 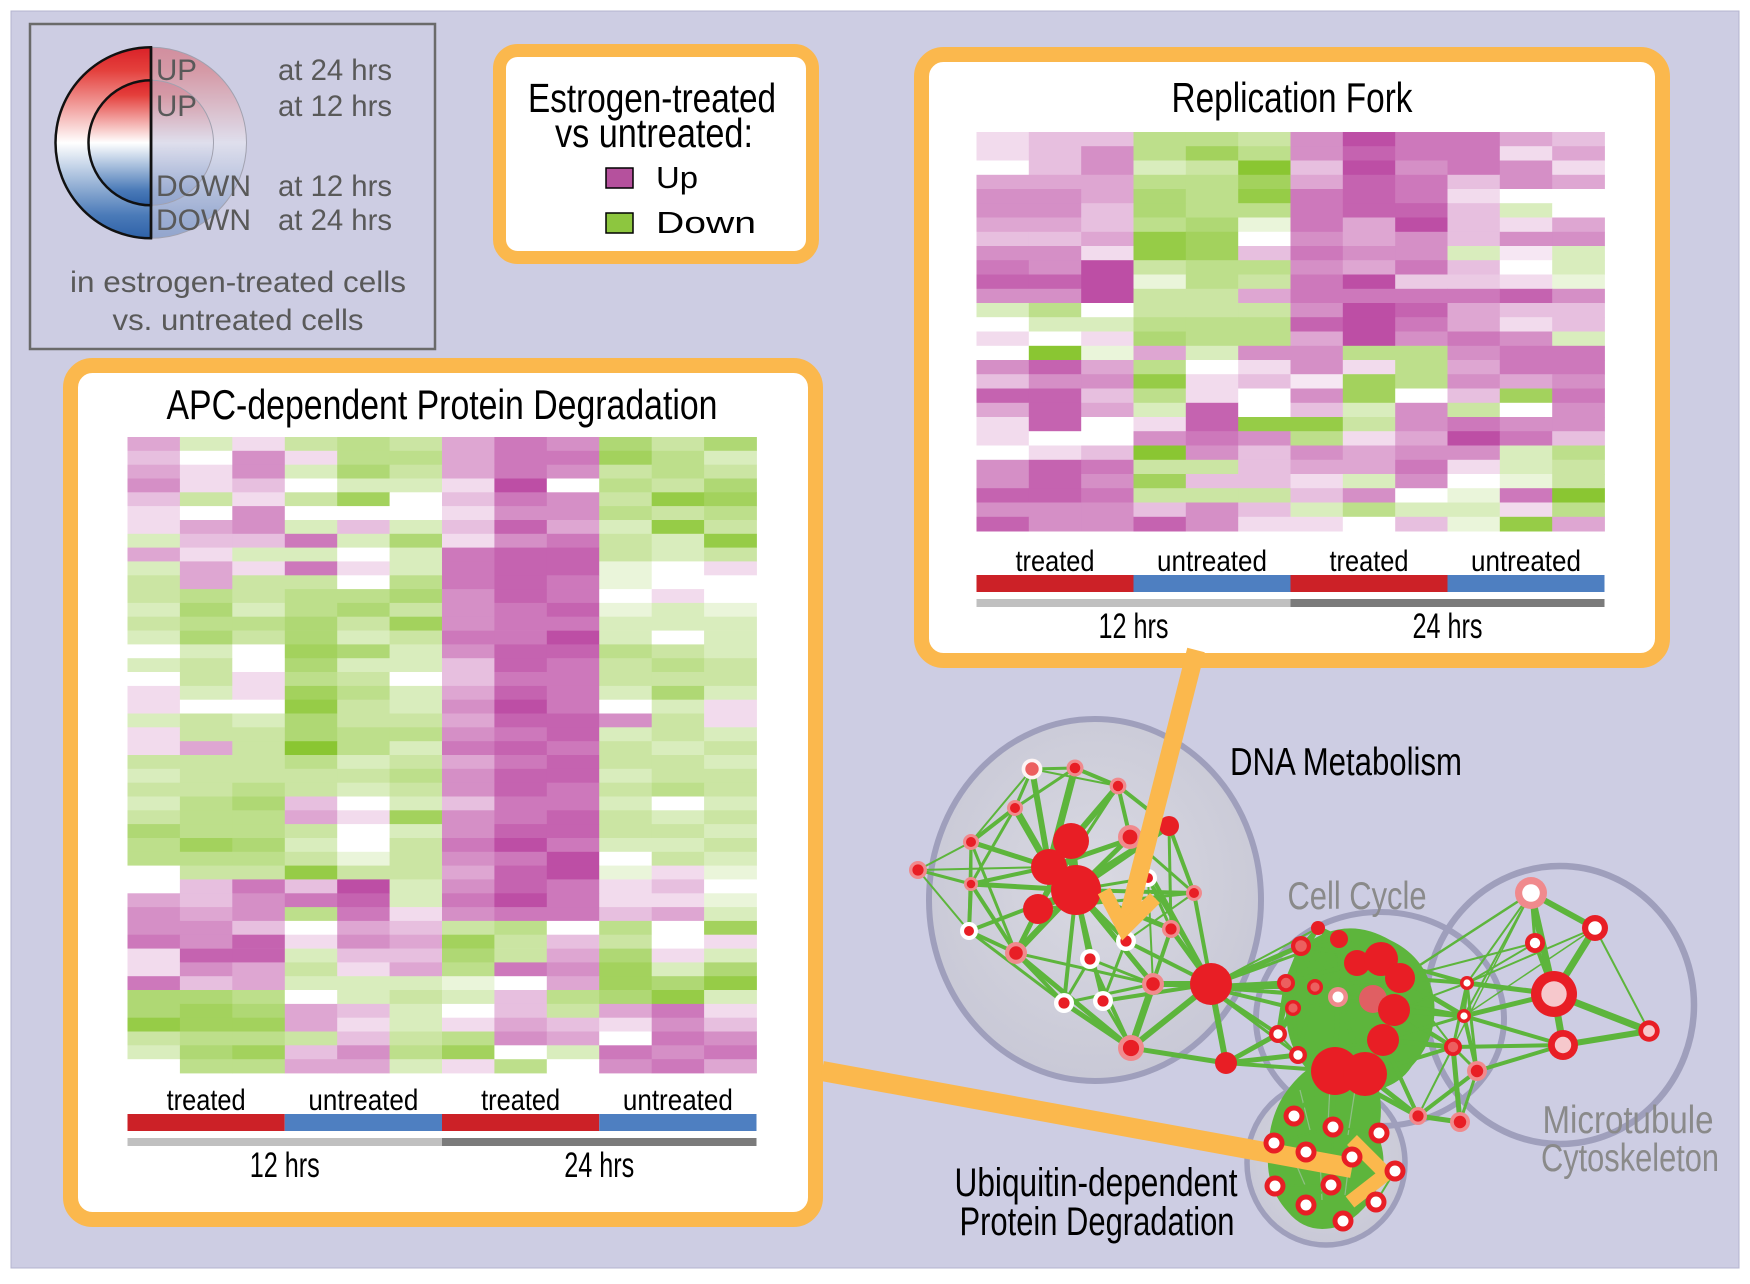 What do you see at coordinates (1293, 97) in the screenshot?
I see `svg-text: Replication Fork` at bounding box center [1293, 97].